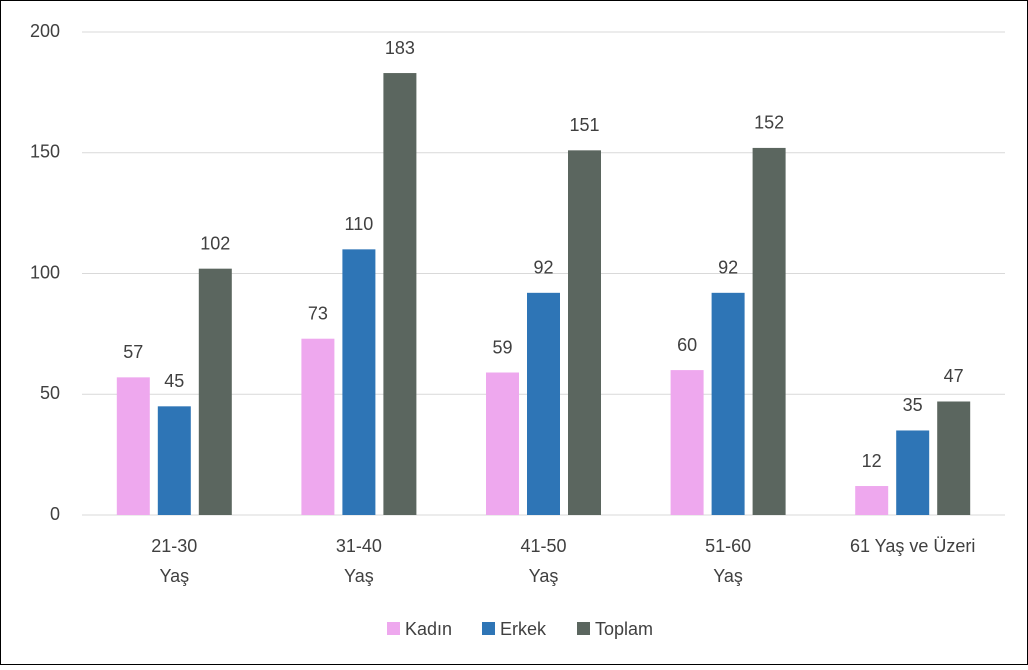  Describe the element at coordinates (133, 352) in the screenshot. I see `value-label: 57` at that location.